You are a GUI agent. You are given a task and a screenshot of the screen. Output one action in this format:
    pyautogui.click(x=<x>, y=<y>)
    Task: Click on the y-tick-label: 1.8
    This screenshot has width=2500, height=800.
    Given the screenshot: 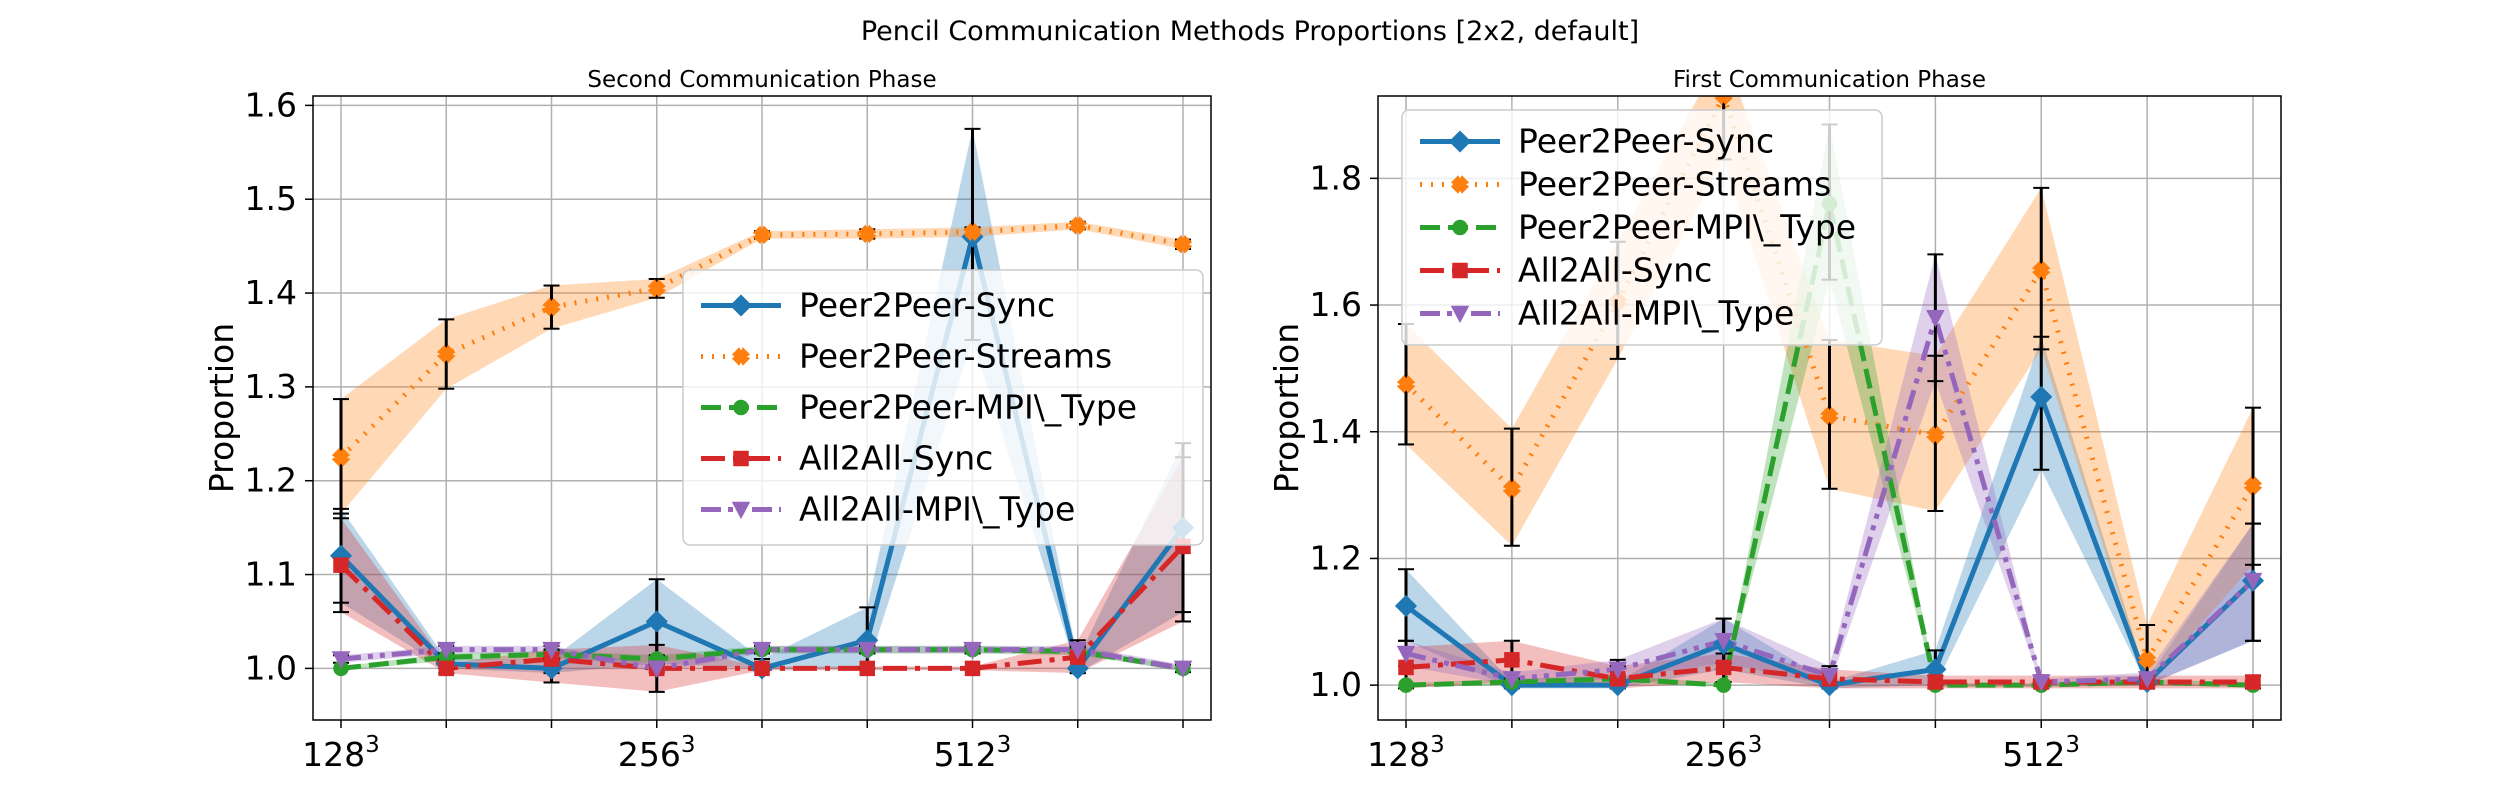 What is the action you would take?
    pyautogui.click(x=1336, y=177)
    